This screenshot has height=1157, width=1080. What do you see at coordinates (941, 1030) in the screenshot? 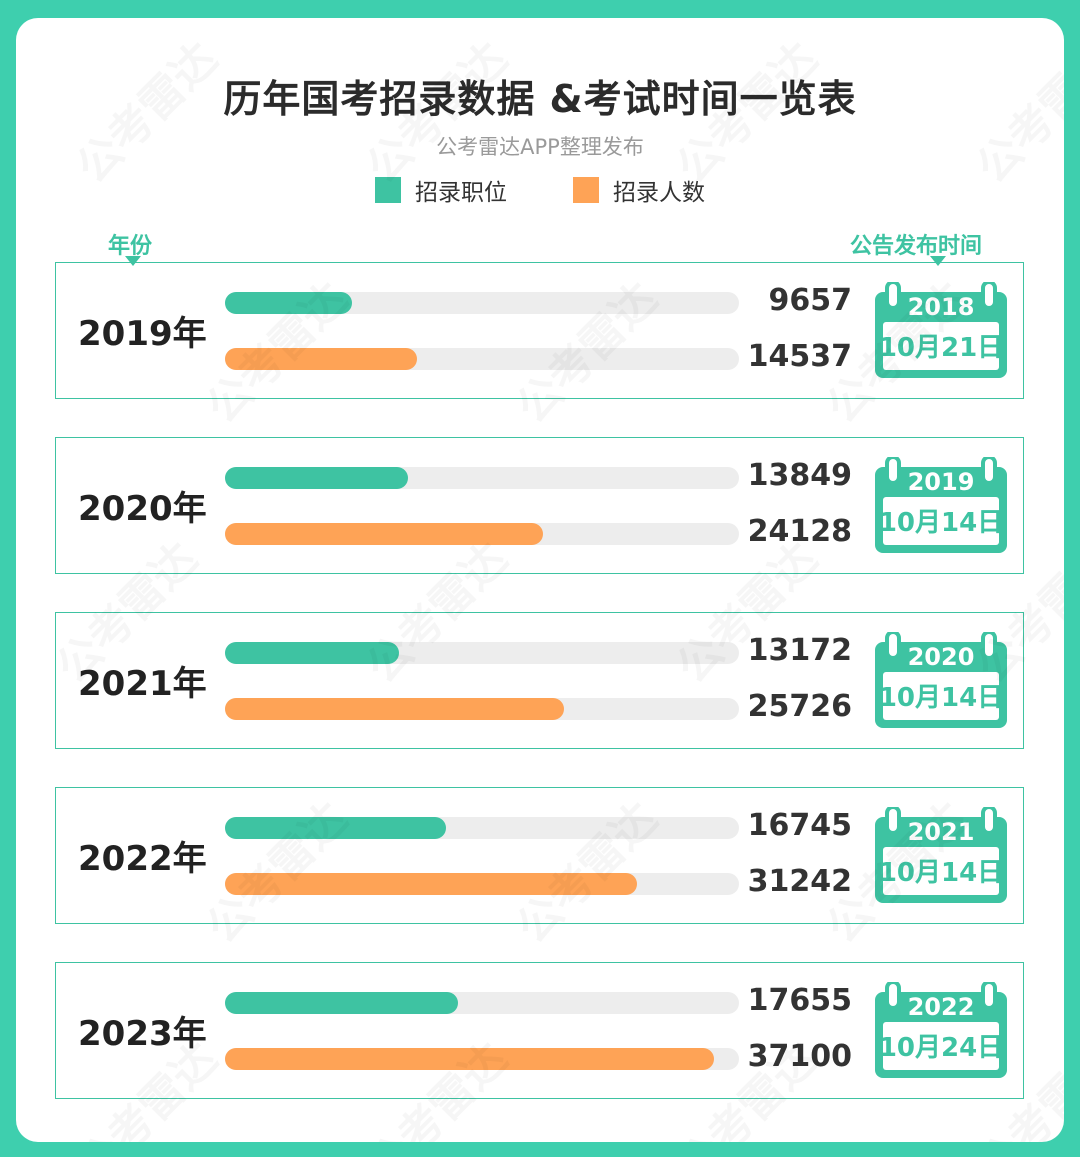
I see `calendar-icon: 2022 10月24日` at bounding box center [941, 1030].